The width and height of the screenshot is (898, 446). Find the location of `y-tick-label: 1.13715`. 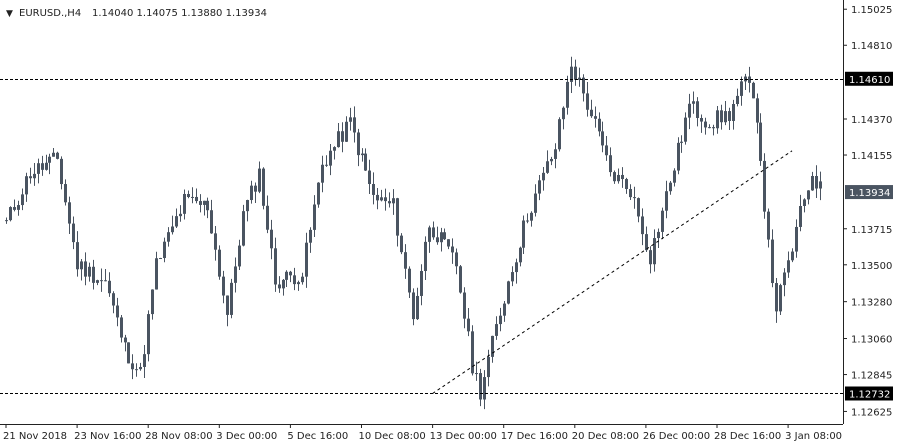

y-tick-label: 1.13715 is located at coordinates (871, 230).